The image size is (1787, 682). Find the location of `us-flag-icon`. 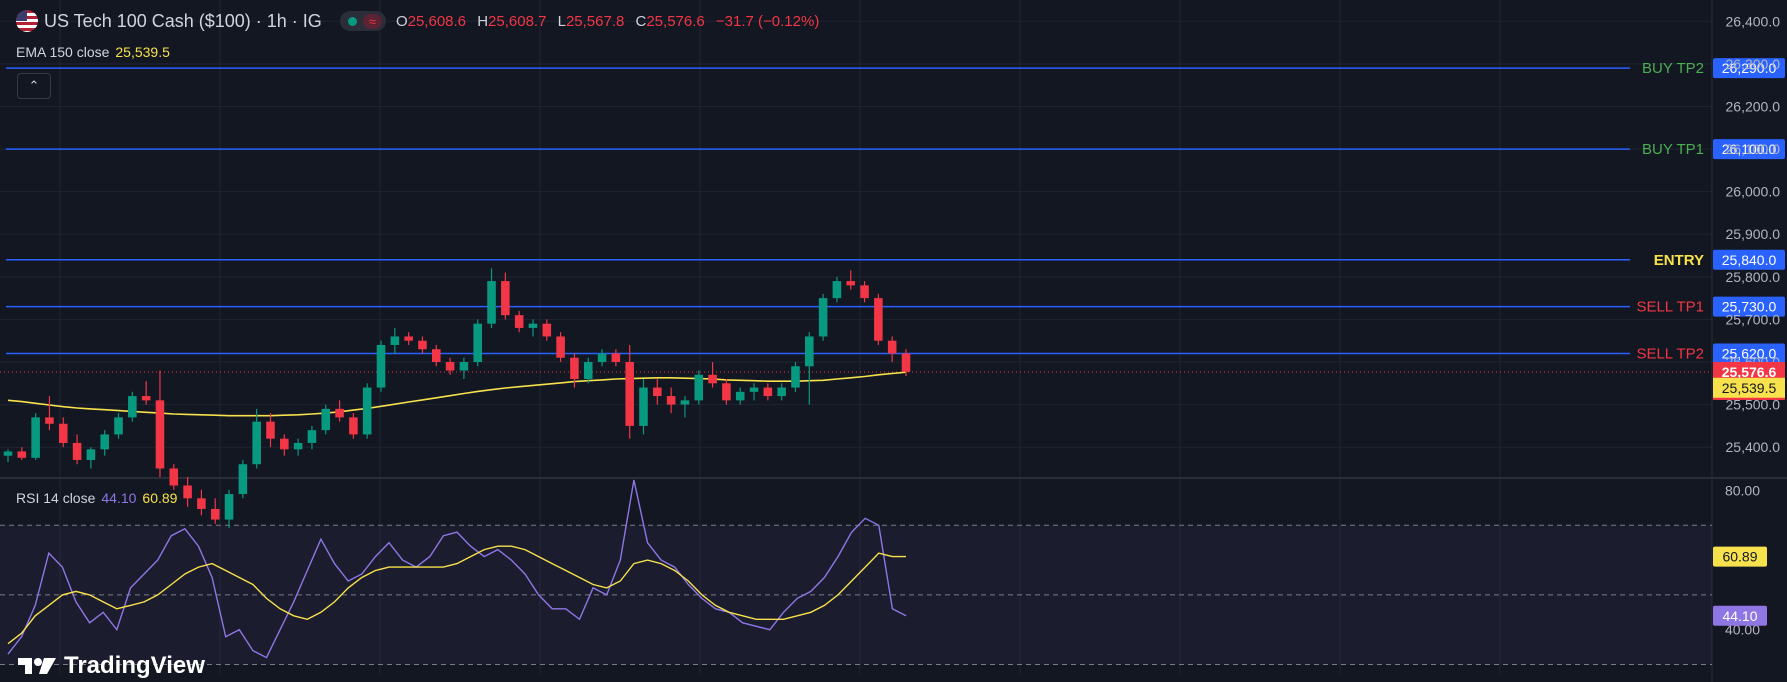

us-flag-icon is located at coordinates (27, 21).